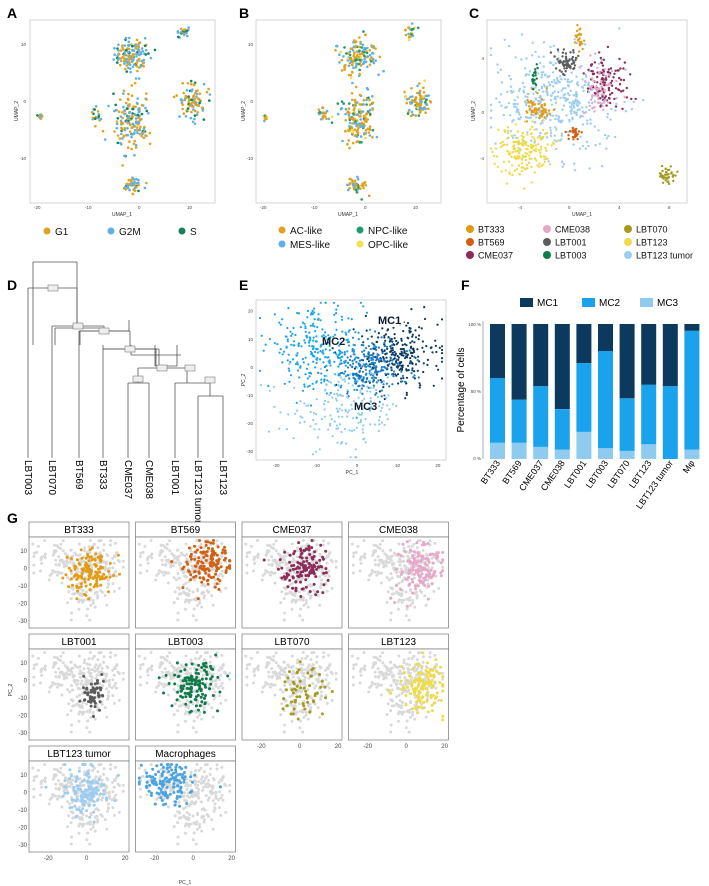  Describe the element at coordinates (104, 331) in the screenshot. I see `dendrogram-node` at that location.